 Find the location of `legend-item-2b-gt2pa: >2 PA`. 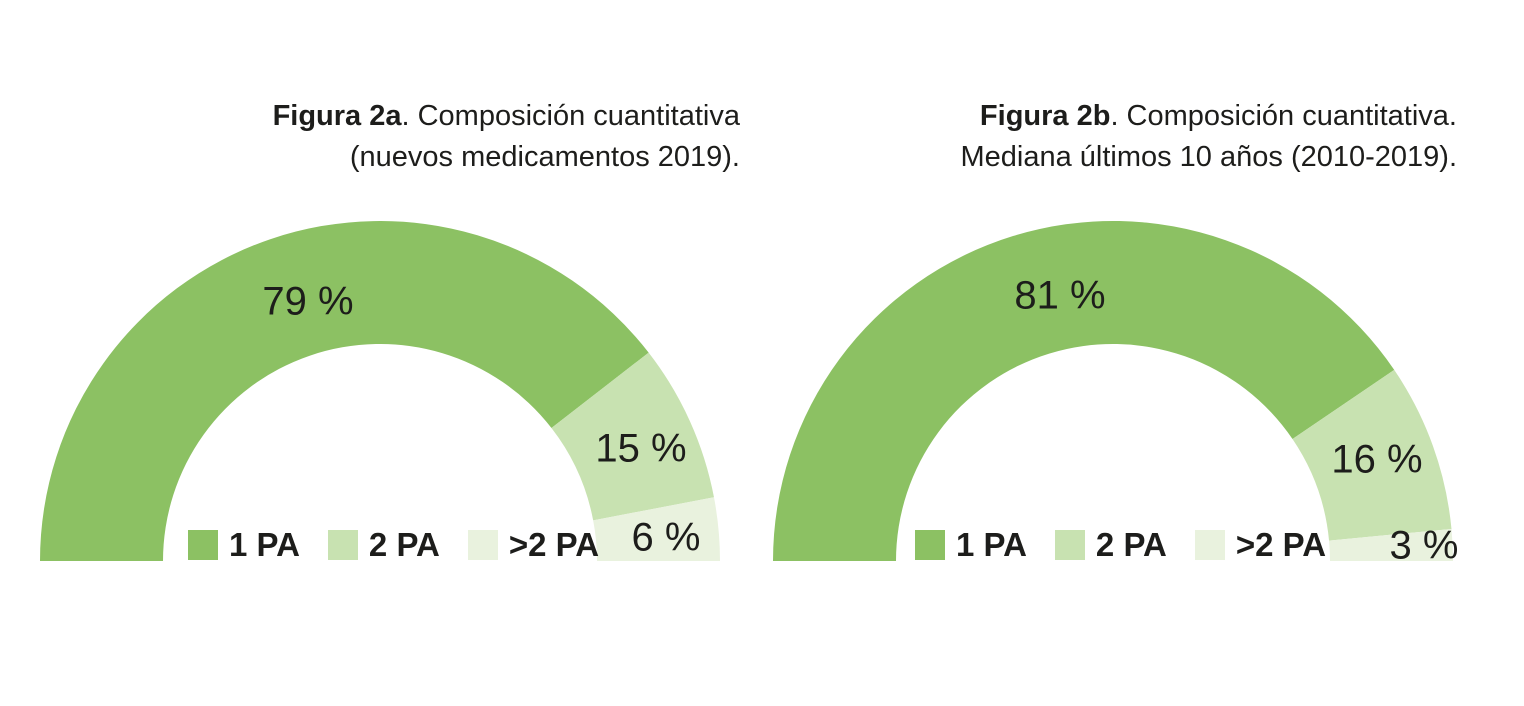

legend-item-2b-gt2pa: >2 PA is located at coordinates (1260, 544).